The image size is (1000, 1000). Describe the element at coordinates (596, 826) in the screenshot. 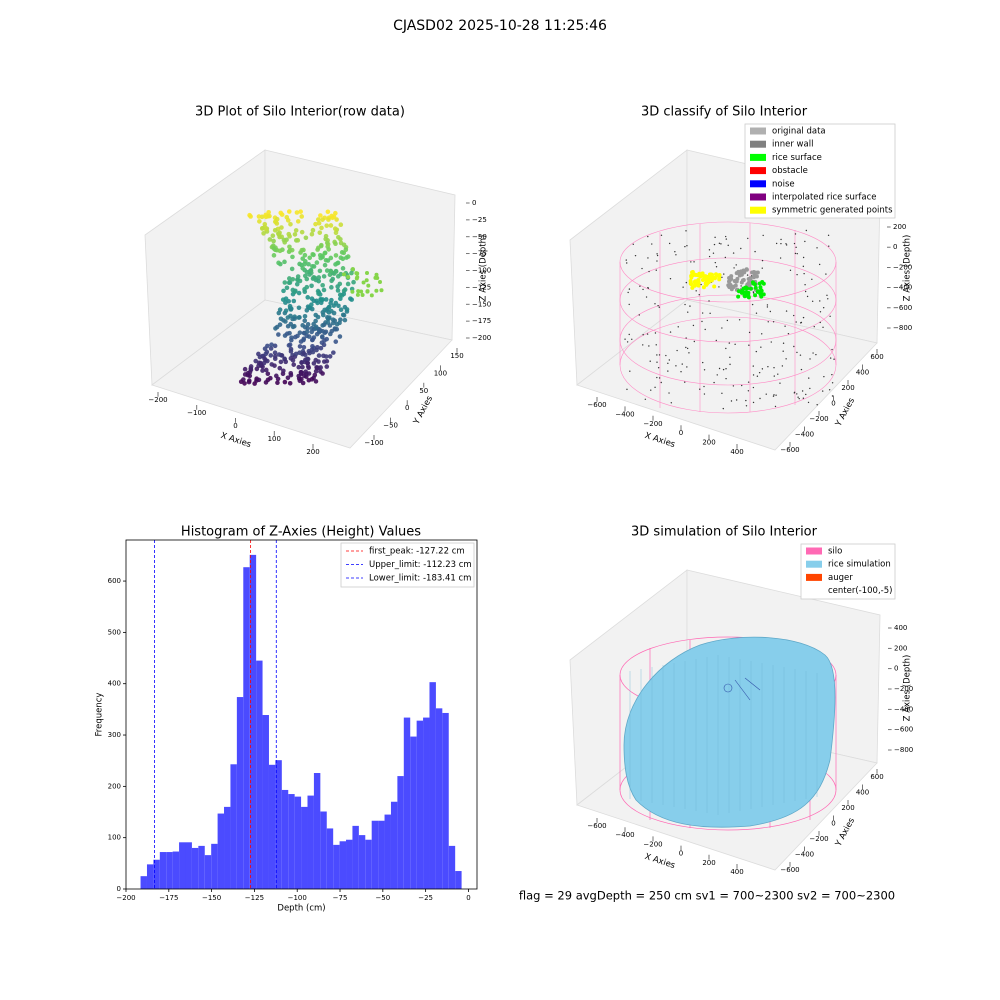

I see `x-tick-label: −600` at that location.